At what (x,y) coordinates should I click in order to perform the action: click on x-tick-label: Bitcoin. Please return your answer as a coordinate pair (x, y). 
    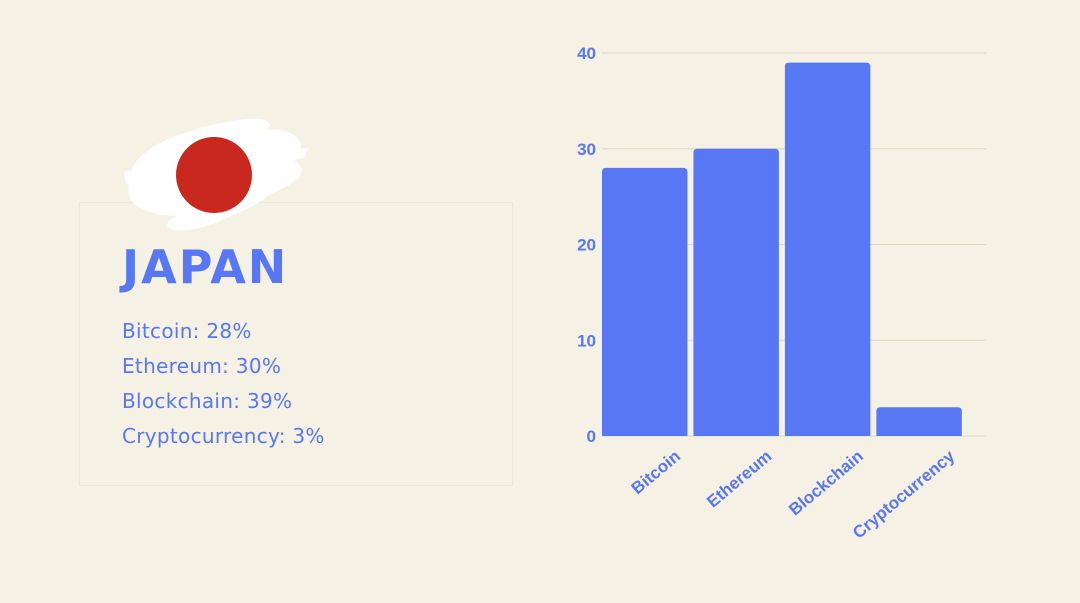
    Looking at the image, I should click on (656, 473).